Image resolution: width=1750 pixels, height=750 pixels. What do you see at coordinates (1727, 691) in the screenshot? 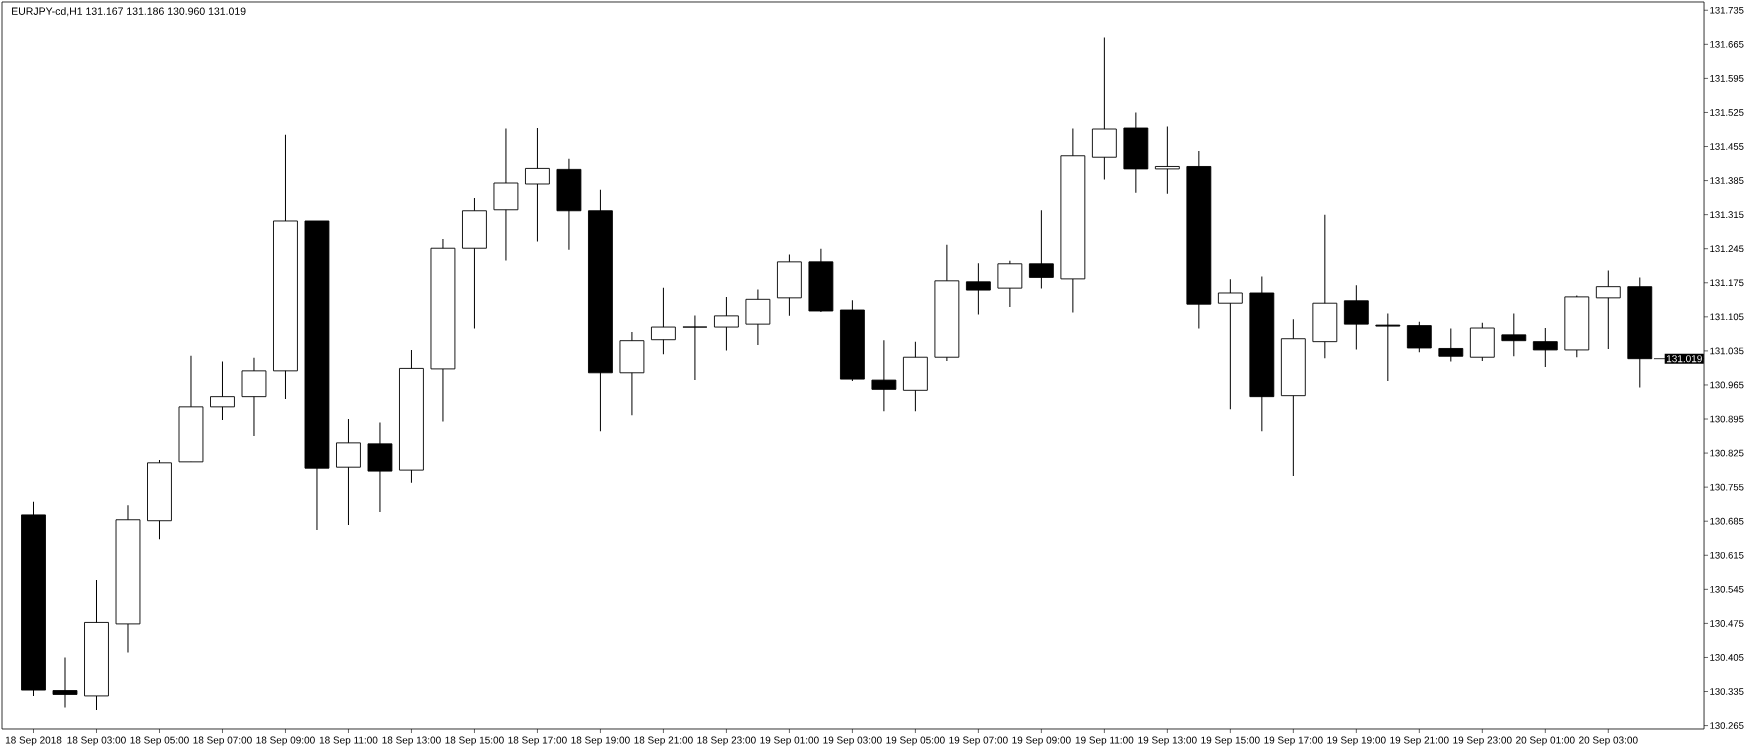
I see `y-tick-label: 130.335` at bounding box center [1727, 691].